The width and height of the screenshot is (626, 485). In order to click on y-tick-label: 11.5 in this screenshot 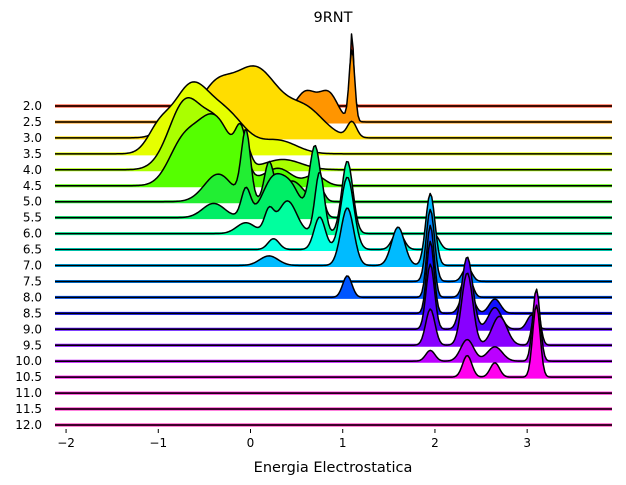, I will do `click(28, 409)`.